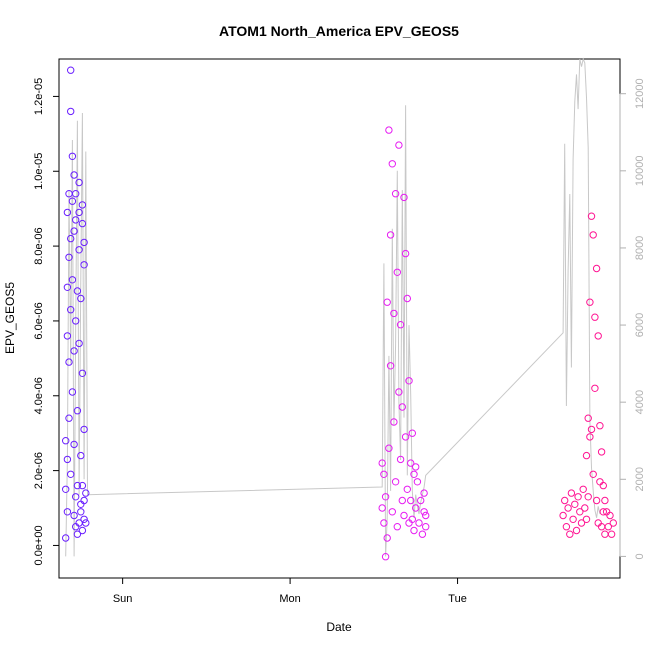 The width and height of the screenshot is (650, 650). I want to click on y-right-tick-label: 0, so click(640, 556).